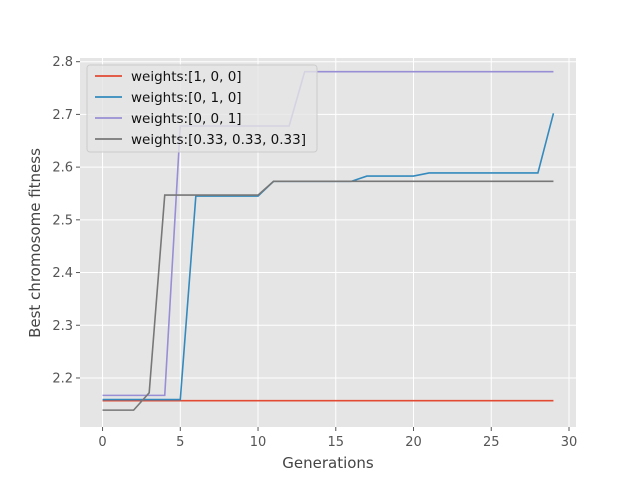 The width and height of the screenshot is (640, 480). I want to click on legend-label-2: weights:[0, 1, 0], so click(186, 98).